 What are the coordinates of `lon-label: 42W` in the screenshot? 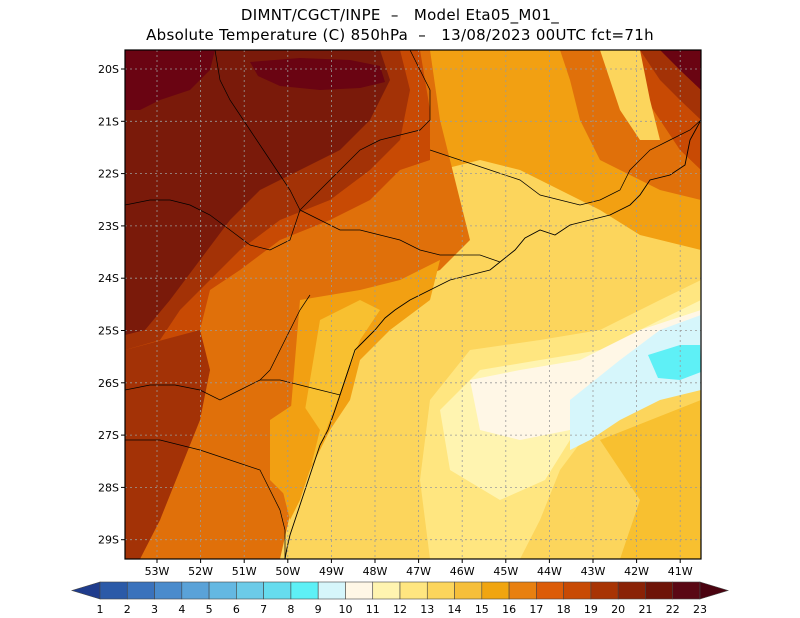 It's located at (636, 571).